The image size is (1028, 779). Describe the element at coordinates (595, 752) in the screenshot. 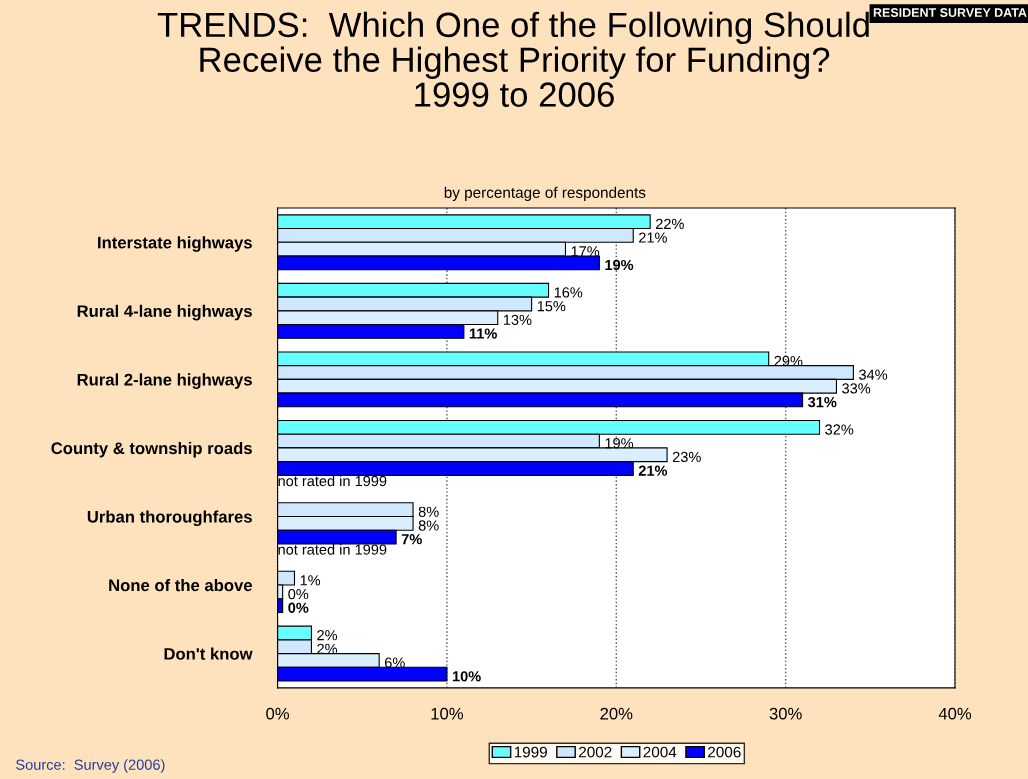

I see `legend-label: 2002` at that location.